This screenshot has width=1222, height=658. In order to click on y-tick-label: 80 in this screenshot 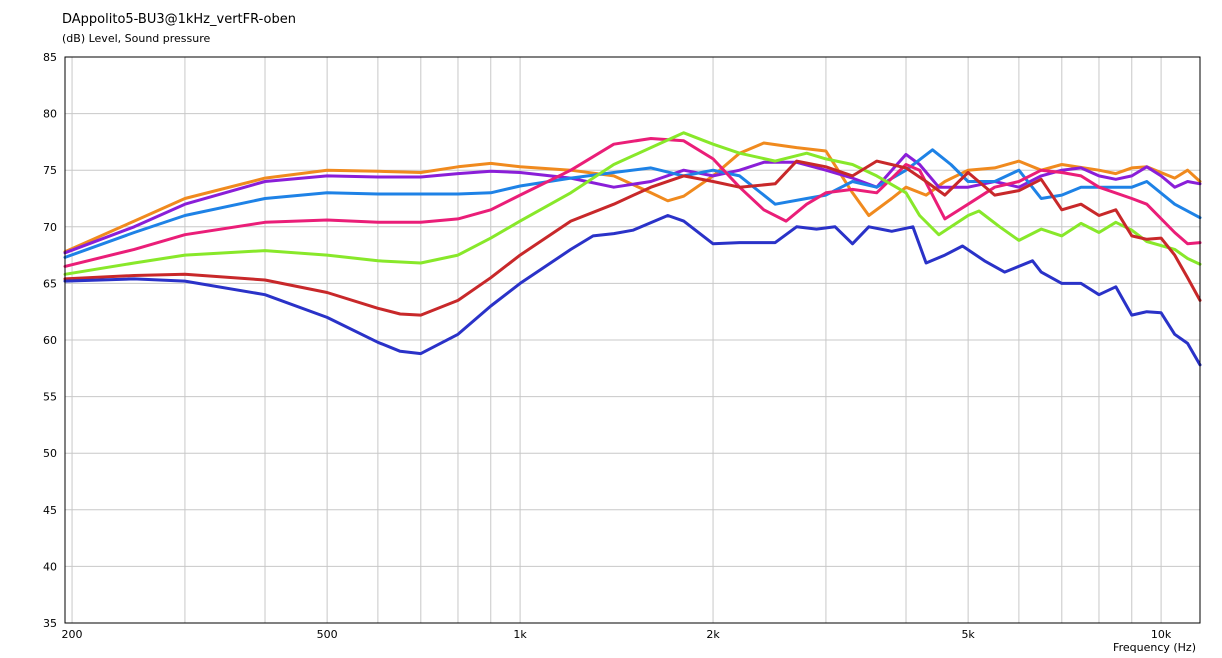, I will do `click(50, 114)`.